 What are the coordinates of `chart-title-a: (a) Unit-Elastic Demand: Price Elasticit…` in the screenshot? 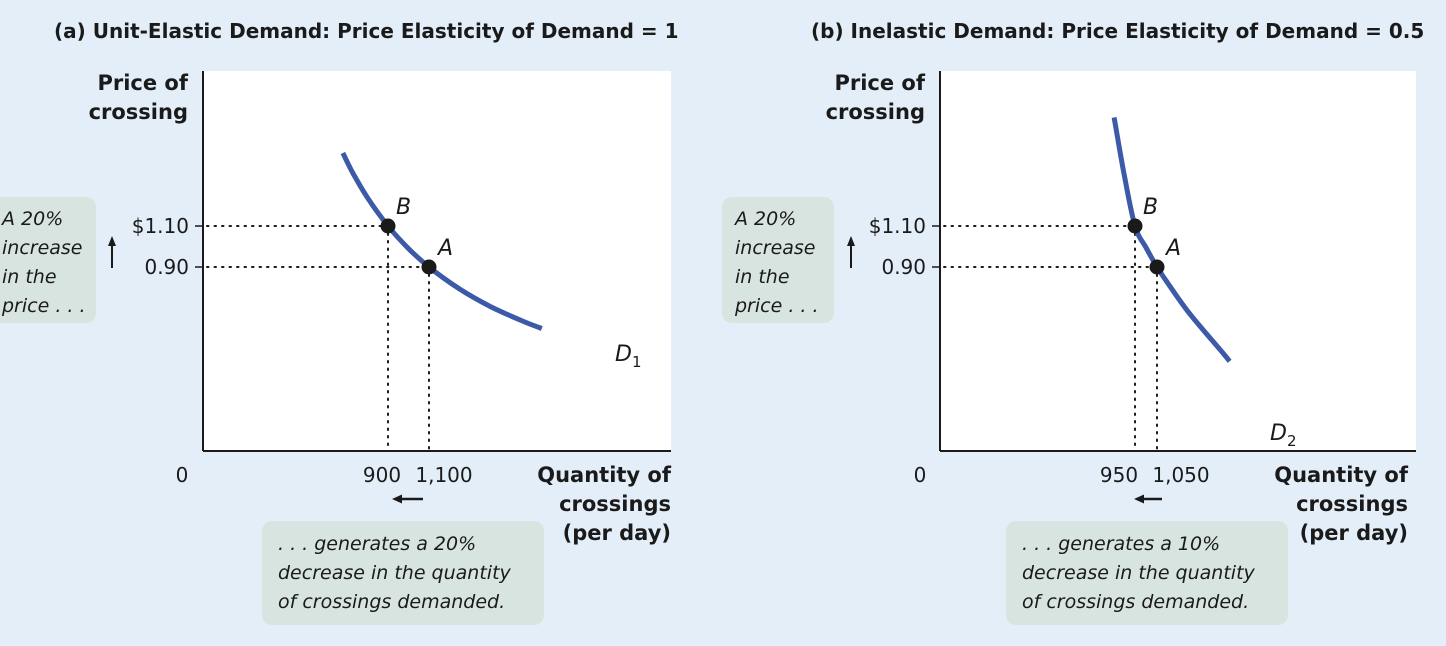 It's located at (366, 31).